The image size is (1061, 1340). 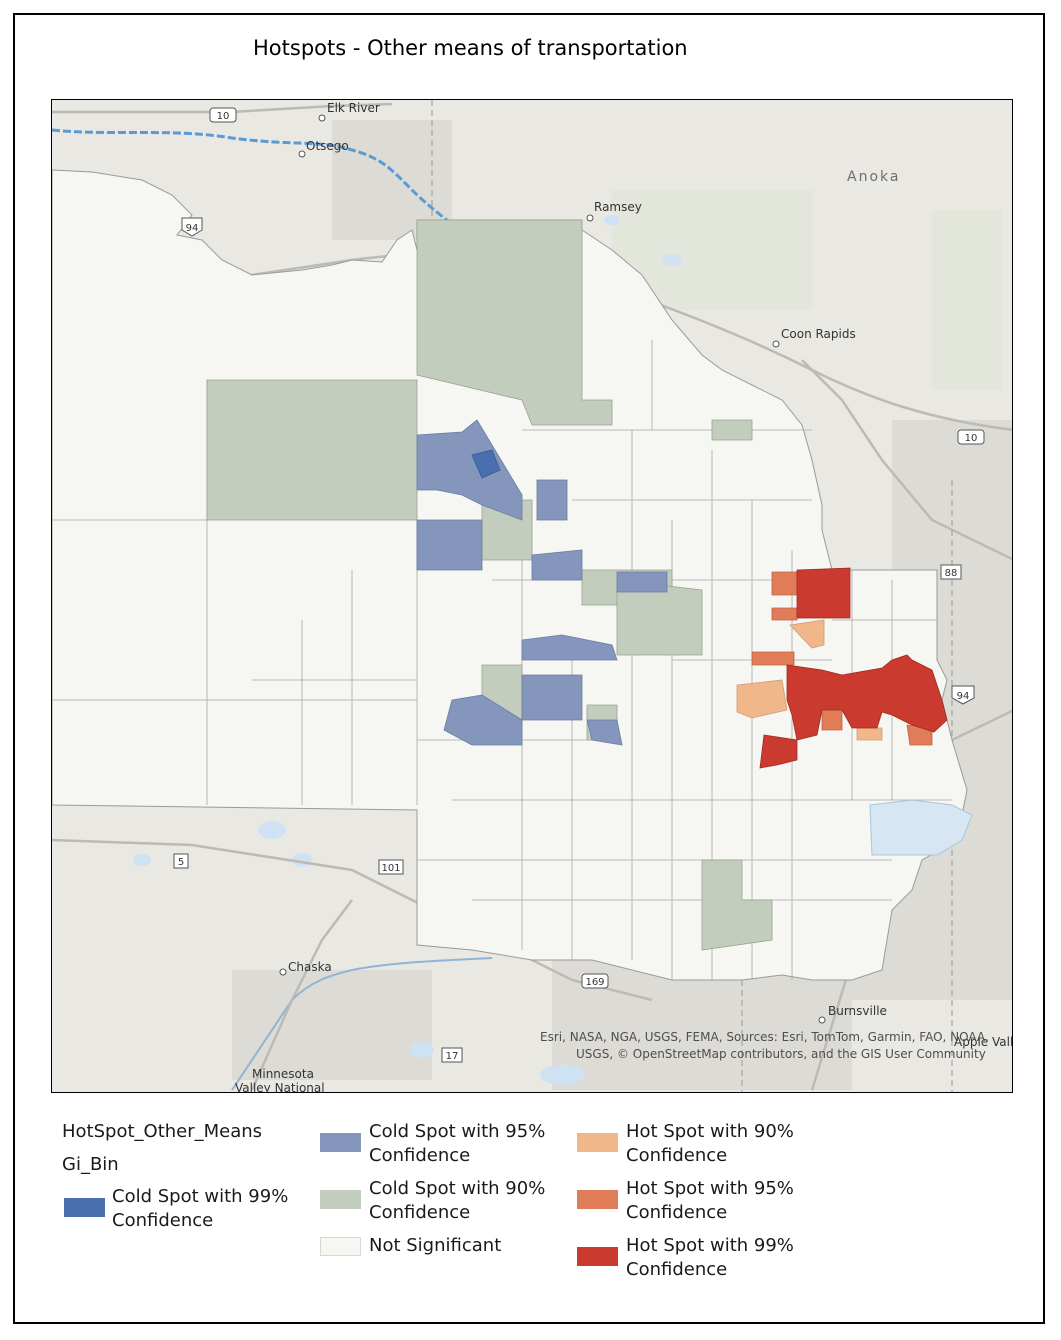 I want to click on svg-text: 5, so click(x=181, y=862).